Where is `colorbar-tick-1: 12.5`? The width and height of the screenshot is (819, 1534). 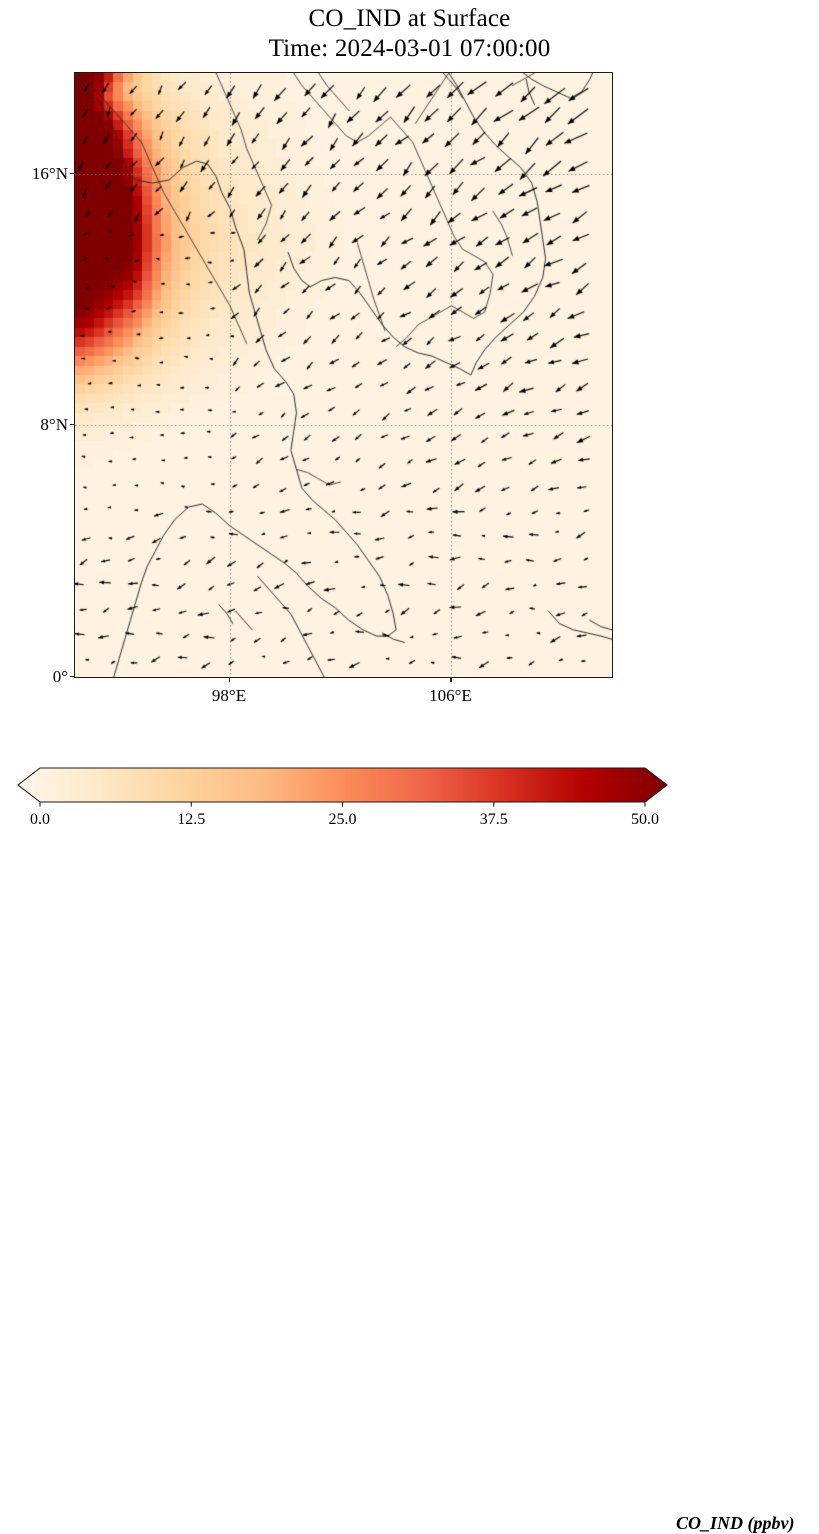
colorbar-tick-1: 12.5 is located at coordinates (191, 819).